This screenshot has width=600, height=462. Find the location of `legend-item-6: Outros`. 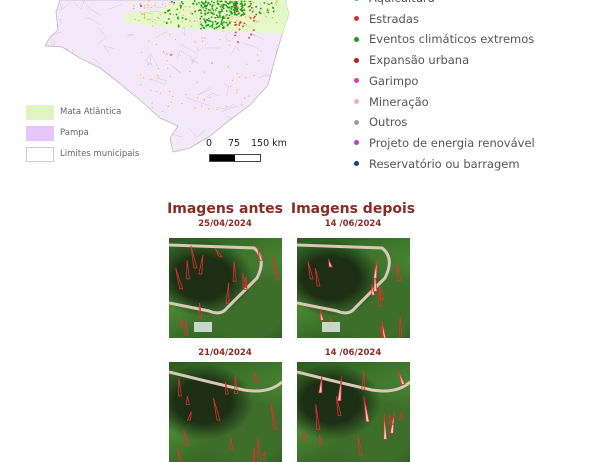

legend-item-6: Outros is located at coordinates (380, 122).